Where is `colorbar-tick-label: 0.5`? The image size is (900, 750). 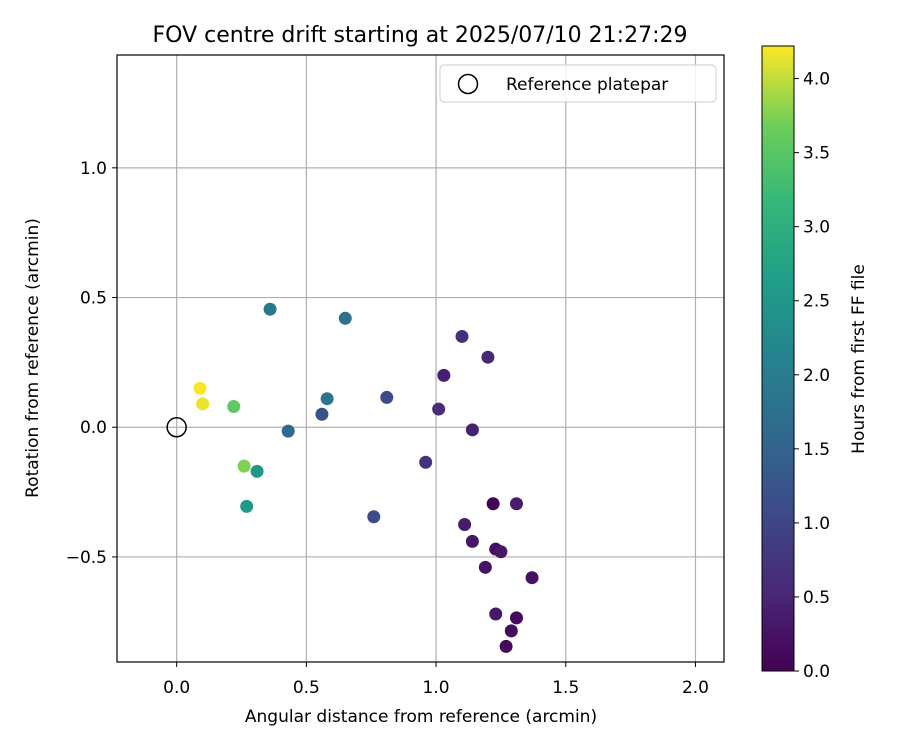 colorbar-tick-label: 0.5 is located at coordinates (816, 598).